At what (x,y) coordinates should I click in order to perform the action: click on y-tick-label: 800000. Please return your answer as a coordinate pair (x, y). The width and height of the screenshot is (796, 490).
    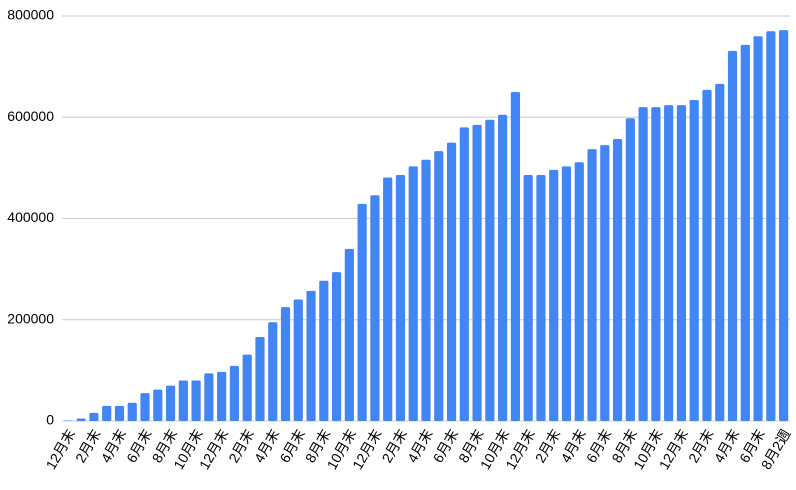
    Looking at the image, I should click on (30, 15).